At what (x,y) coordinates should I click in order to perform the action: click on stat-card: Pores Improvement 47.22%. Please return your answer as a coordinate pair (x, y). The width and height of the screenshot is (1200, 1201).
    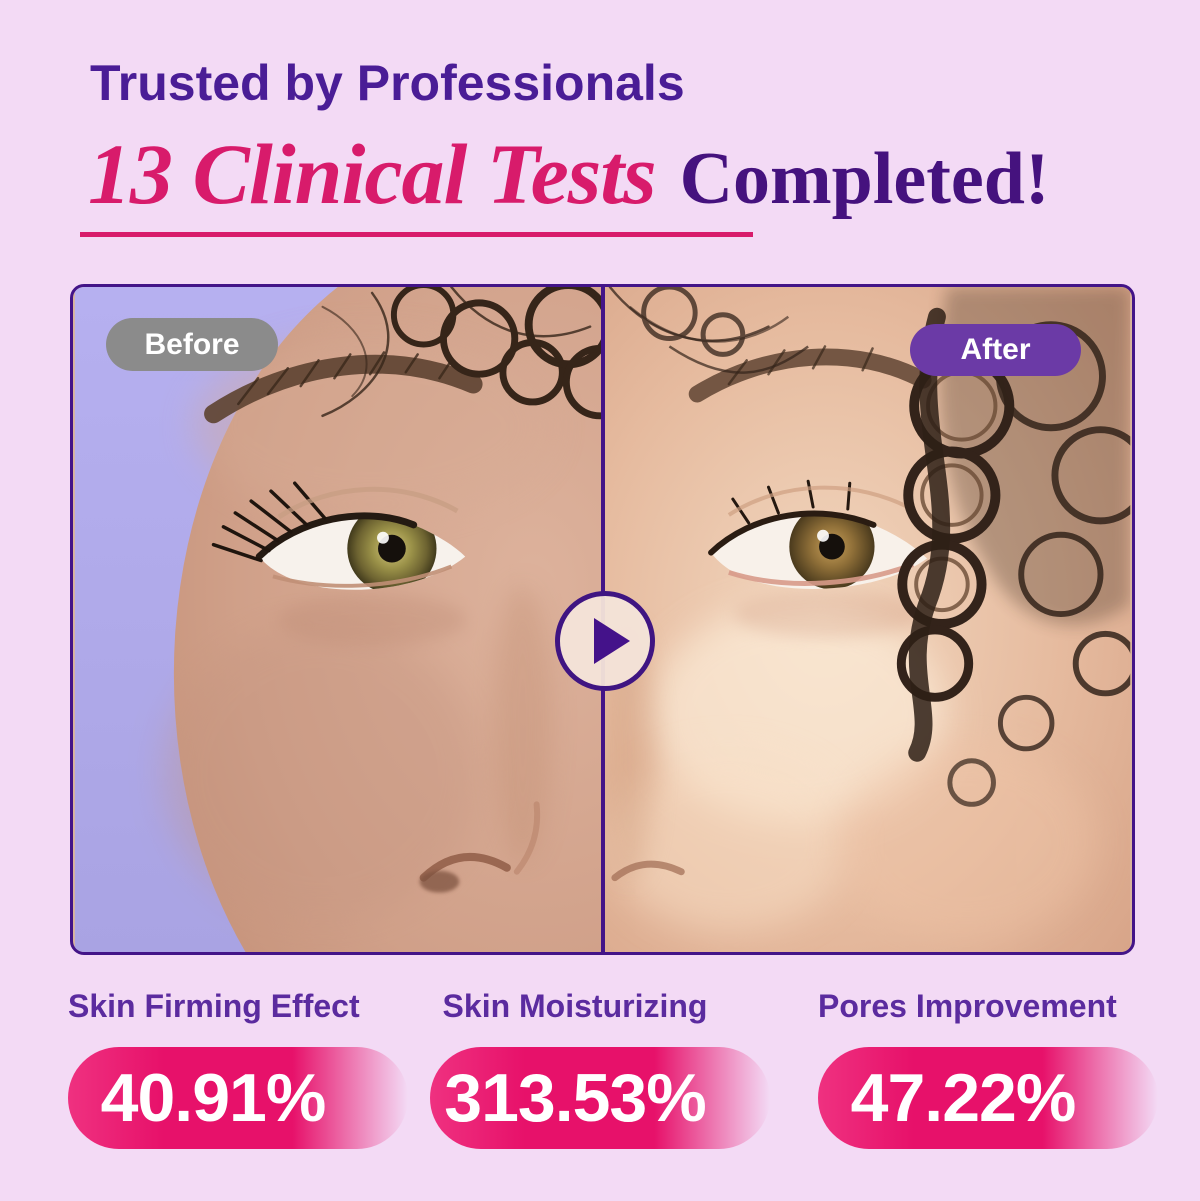
    Looking at the image, I should click on (988, 1068).